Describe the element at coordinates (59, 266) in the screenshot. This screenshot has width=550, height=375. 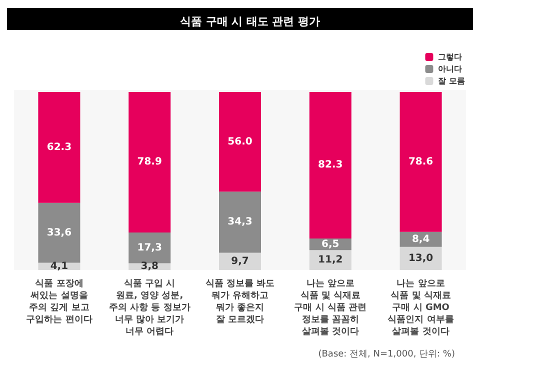
I see `data-label: 4,1` at that location.